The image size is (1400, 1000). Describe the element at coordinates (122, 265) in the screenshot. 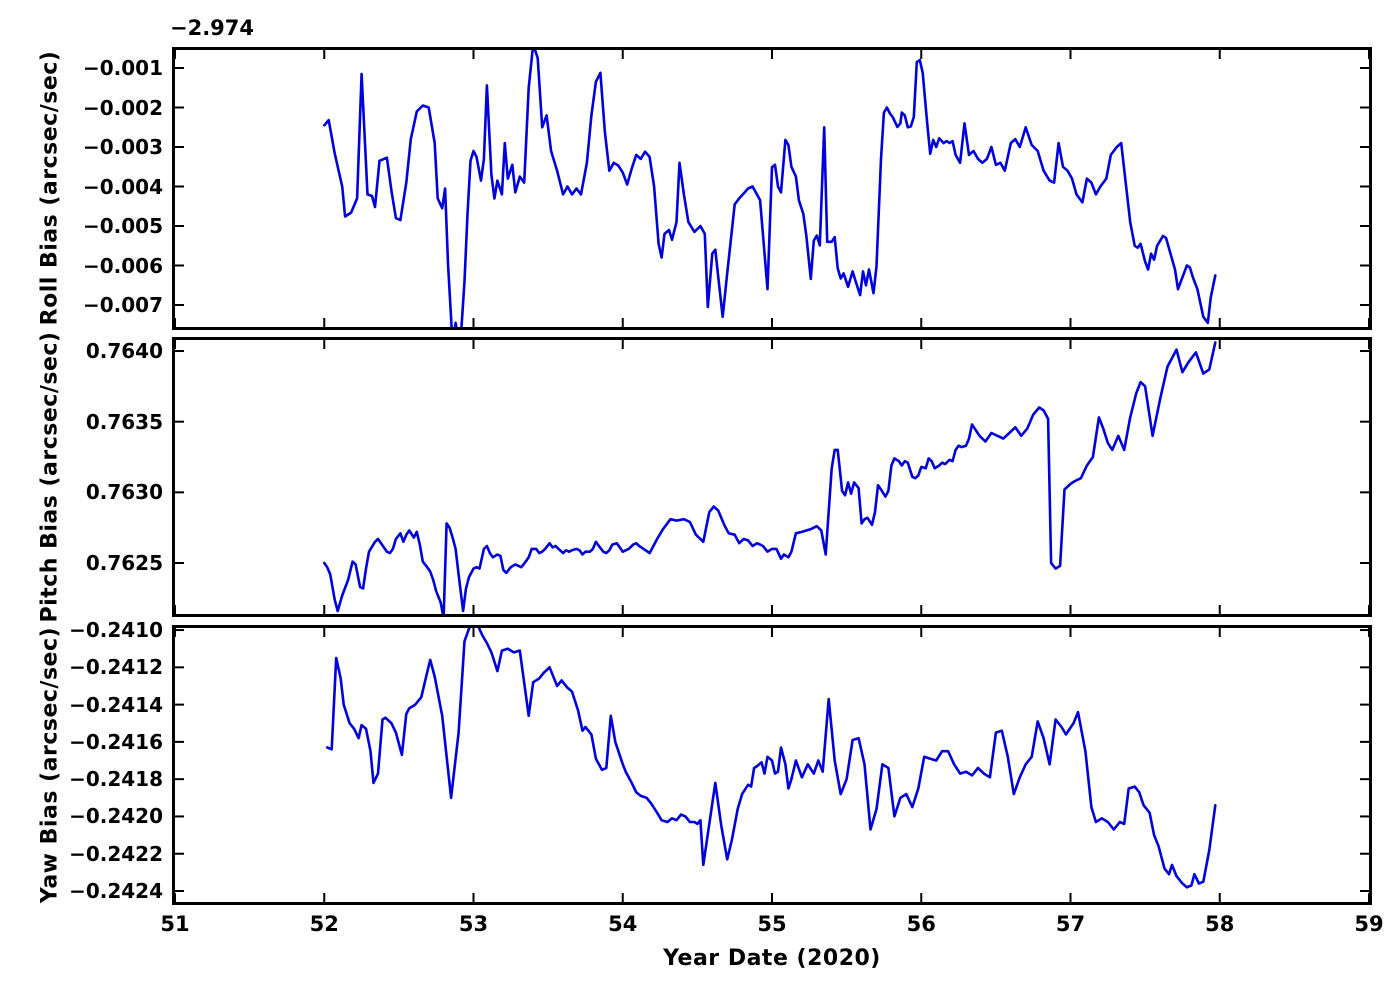

I see `roll-bias-y-tick-label: −0.006` at that location.